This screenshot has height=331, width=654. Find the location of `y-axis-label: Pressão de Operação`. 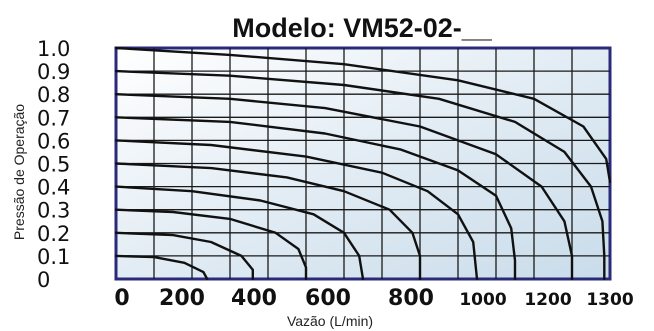

y-axis-label: Pressão de Operação is located at coordinates (19, 172).